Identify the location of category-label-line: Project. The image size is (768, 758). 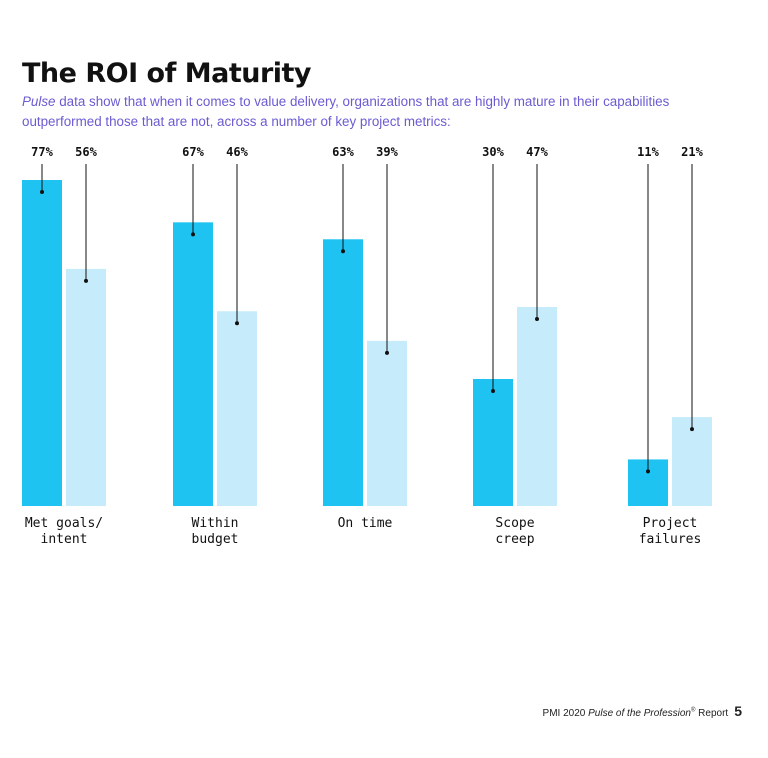
(670, 523).